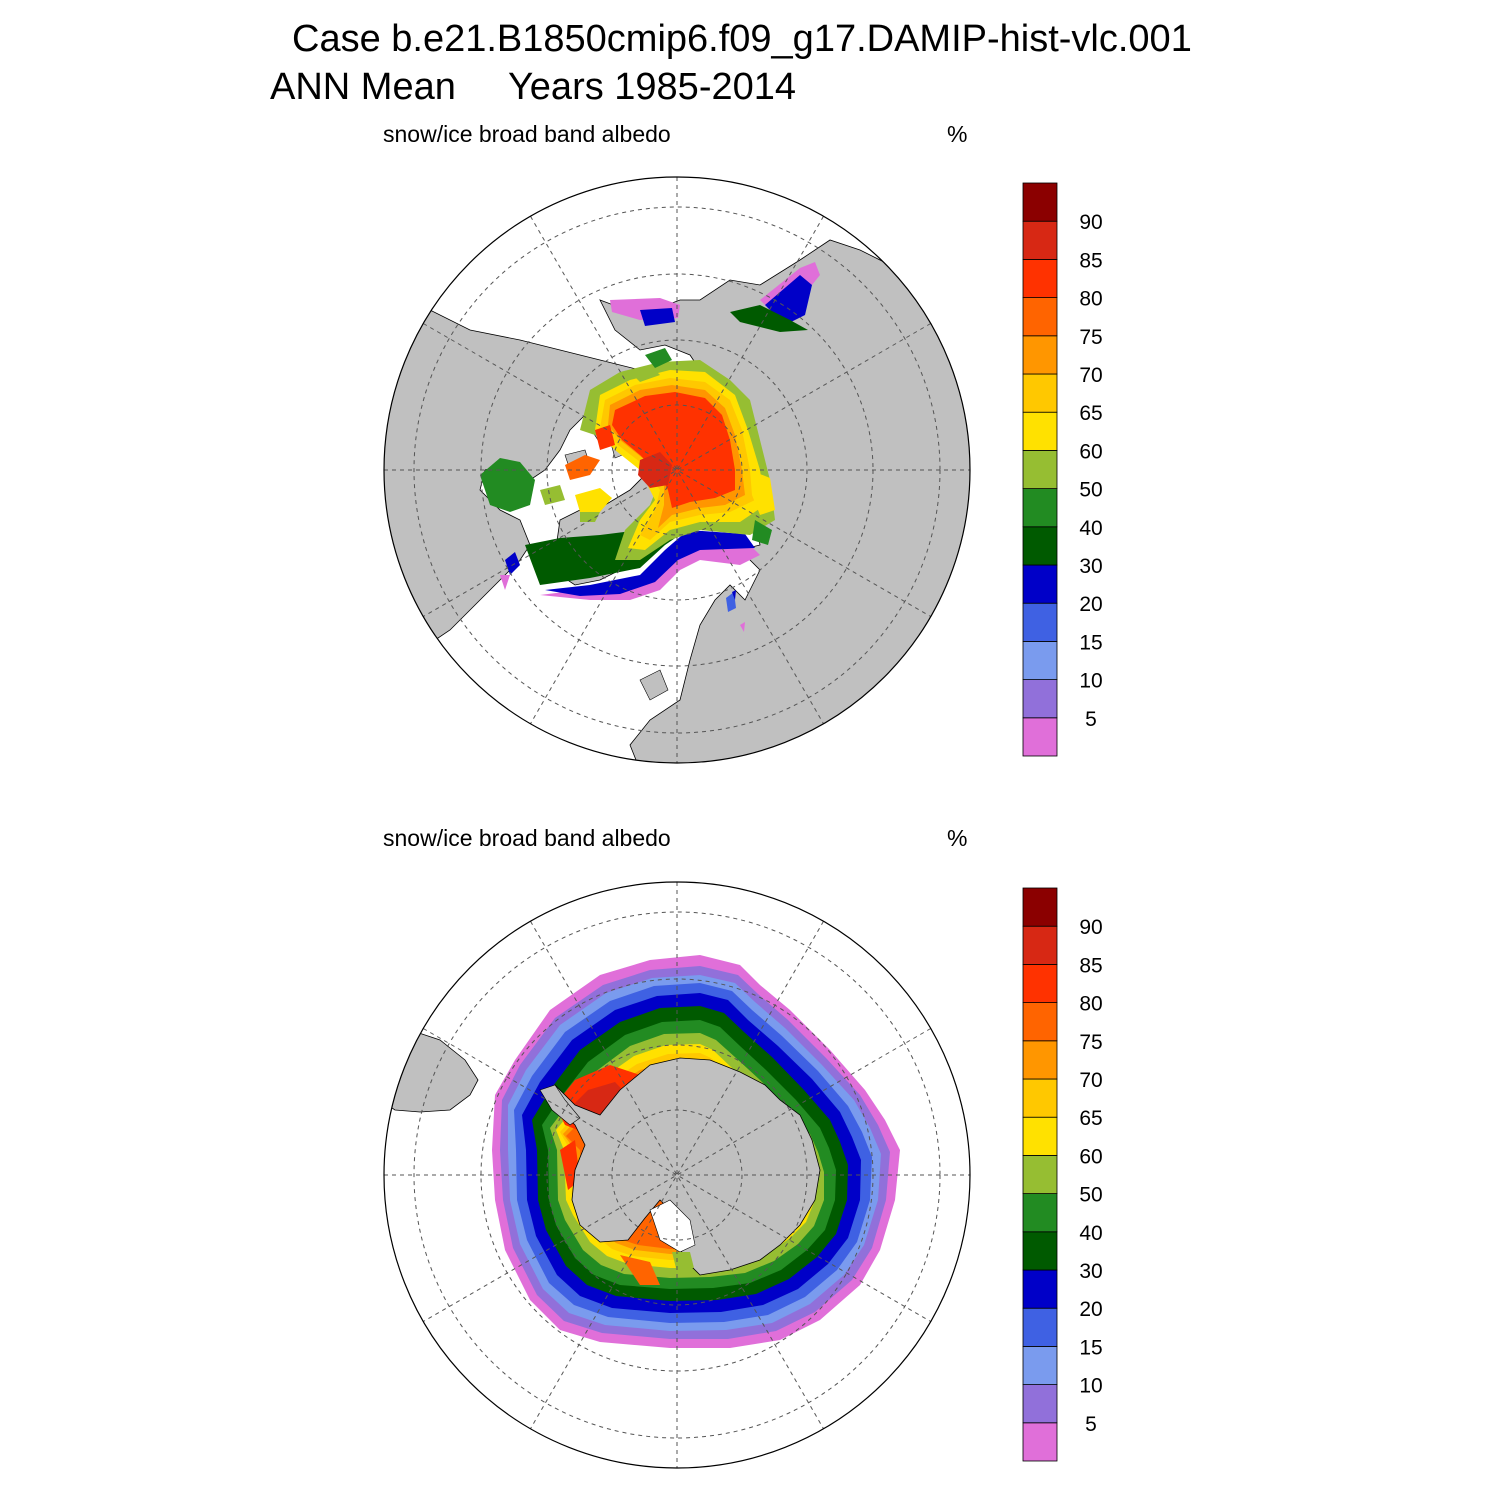 The width and height of the screenshot is (1500, 1500). What do you see at coordinates (1090, 299) in the screenshot?
I see `north-colorbar-tick-label: 80` at bounding box center [1090, 299].